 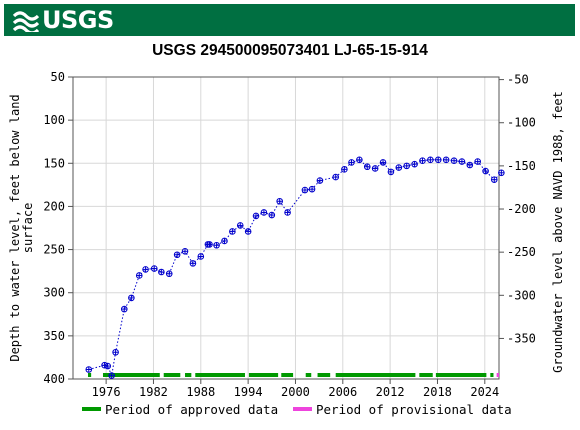 What do you see at coordinates (153, 392) in the screenshot?
I see `x-tick-label: 1982` at bounding box center [153, 392].